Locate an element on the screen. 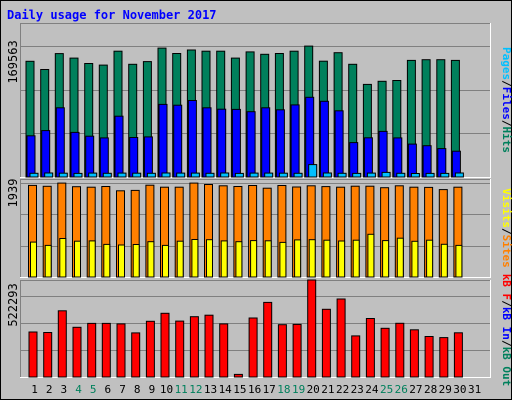 The width and height of the screenshot is (512, 405). panel-3-legend: kB F/kB In/kB Out is located at coordinates (506, 330).